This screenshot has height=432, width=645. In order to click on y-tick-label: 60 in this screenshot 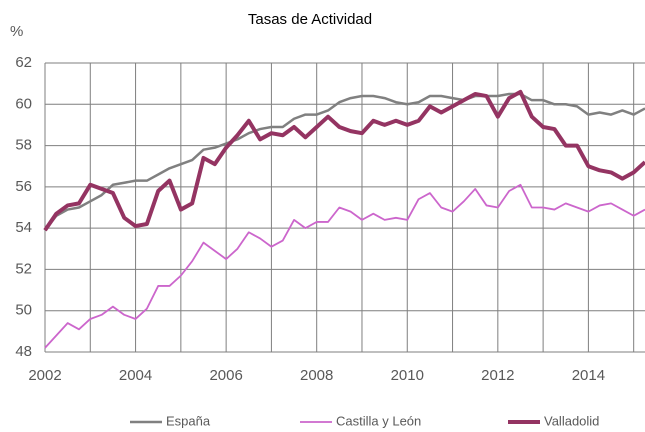, I will do `click(23, 103)`.